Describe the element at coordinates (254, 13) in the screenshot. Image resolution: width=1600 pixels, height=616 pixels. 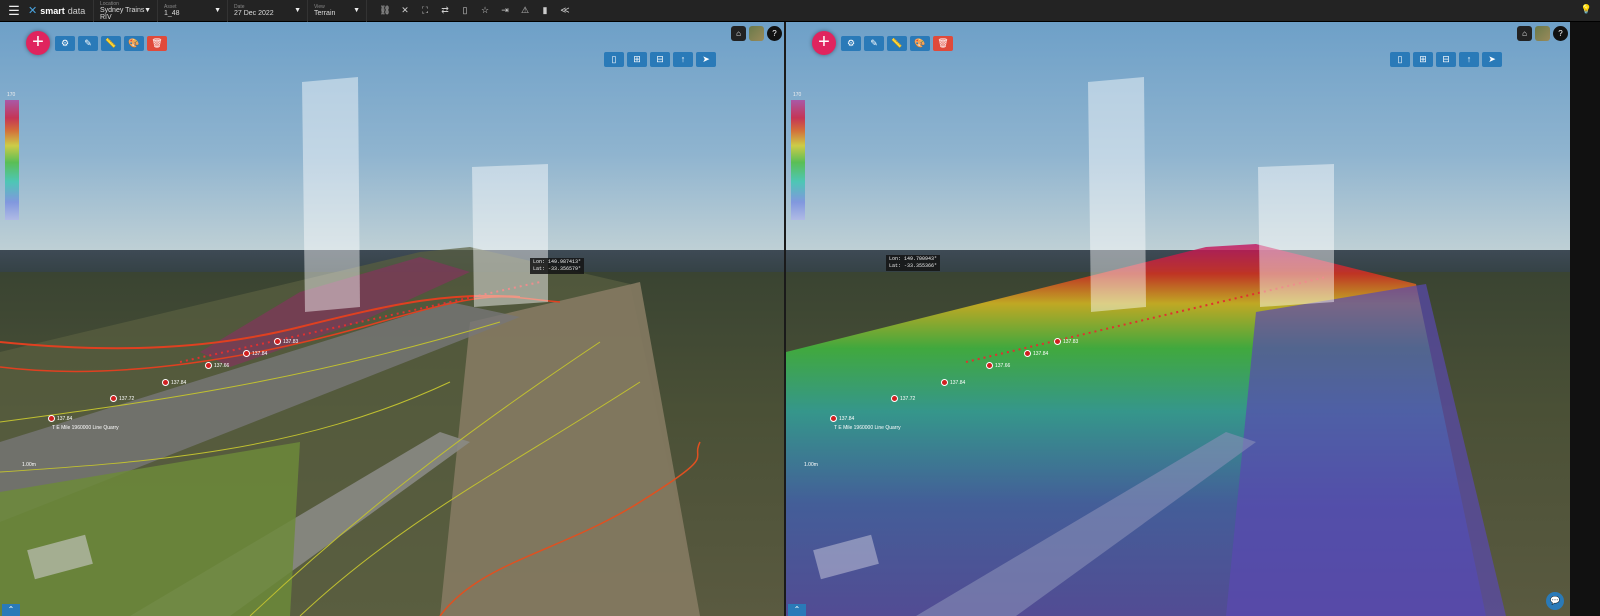
I see `date-value: 27 Dec 2022` at that location.